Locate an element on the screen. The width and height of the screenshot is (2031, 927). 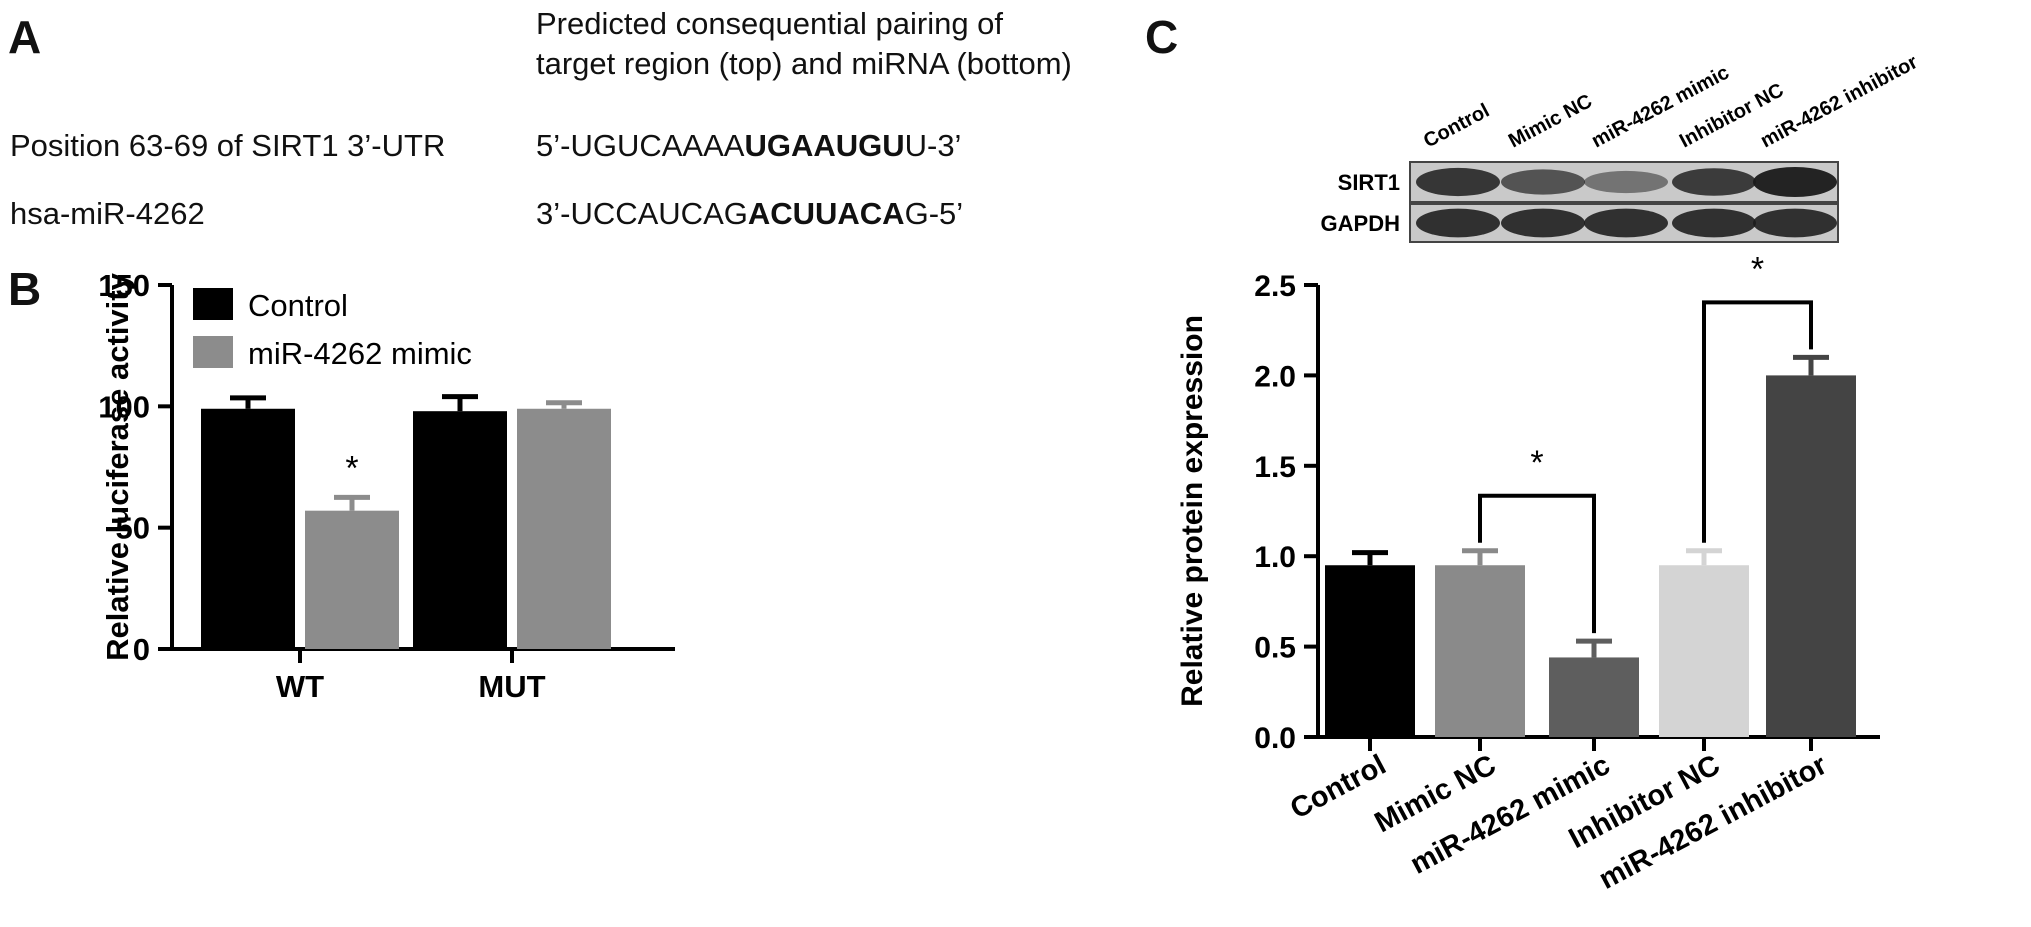
y-tick-label: 1.0 is located at coordinates (1275, 557).